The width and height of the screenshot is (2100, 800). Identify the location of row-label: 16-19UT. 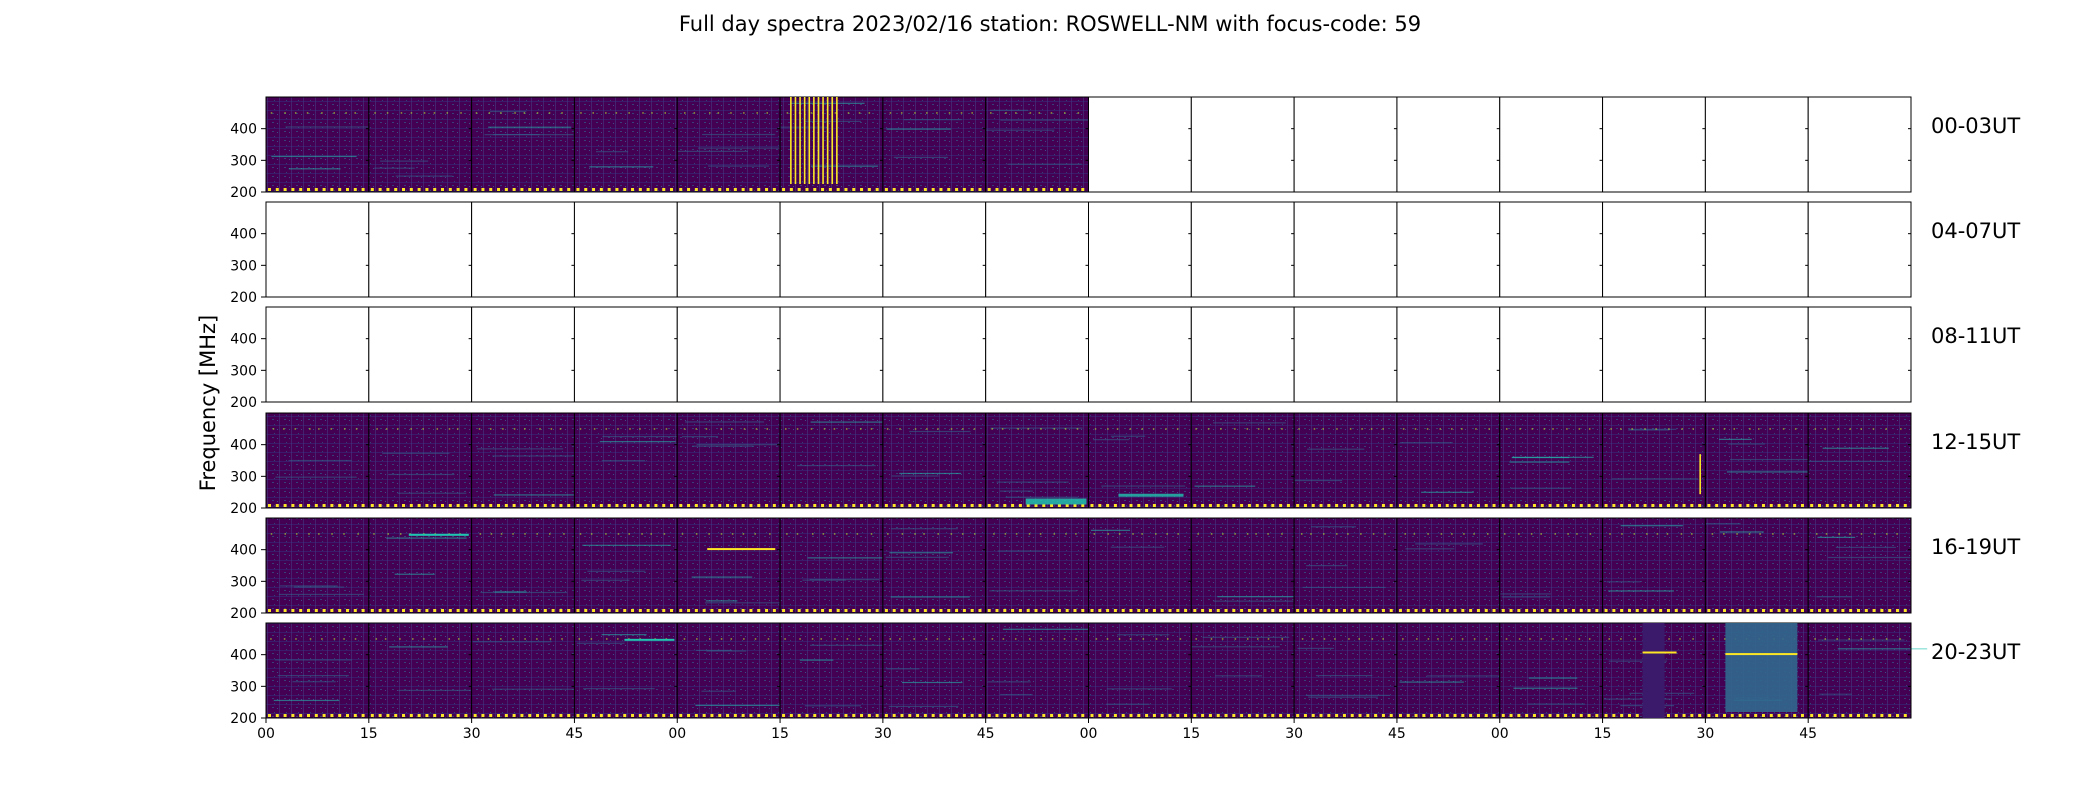
(1975, 547).